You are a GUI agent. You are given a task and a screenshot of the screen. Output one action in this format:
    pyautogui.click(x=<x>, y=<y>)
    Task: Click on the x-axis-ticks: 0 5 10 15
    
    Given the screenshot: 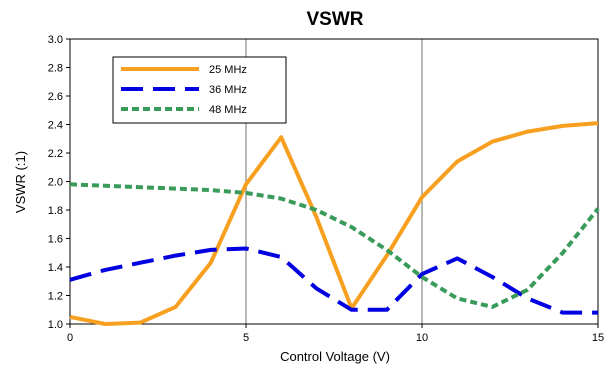 What is the action you would take?
    pyautogui.click(x=335, y=334)
    